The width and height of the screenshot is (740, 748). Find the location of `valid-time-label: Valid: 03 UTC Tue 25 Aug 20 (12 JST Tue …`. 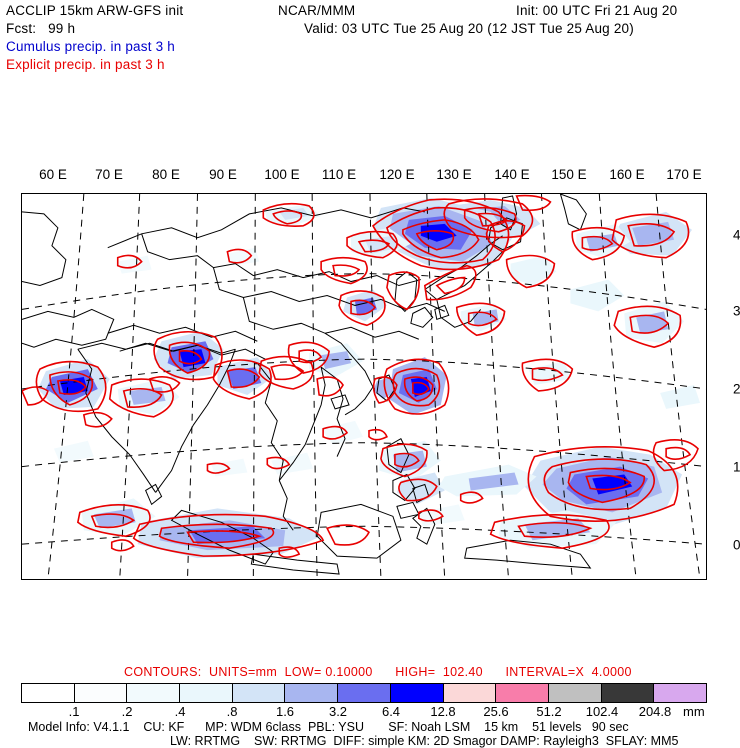

valid-time-label: Valid: 03 UTC Tue 25 Aug 20 (12 JST Tue … is located at coordinates (469, 28).